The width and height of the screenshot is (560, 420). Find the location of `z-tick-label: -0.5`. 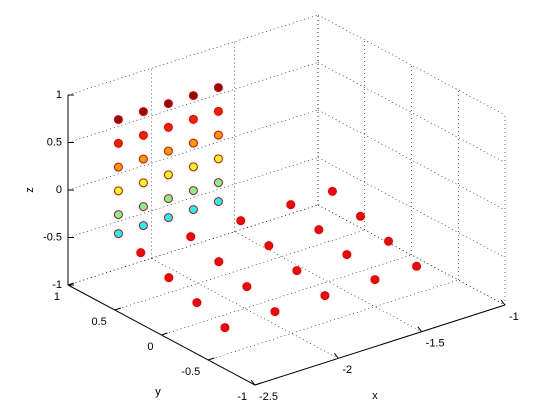

z-tick-label: -0.5 is located at coordinates (52, 237).